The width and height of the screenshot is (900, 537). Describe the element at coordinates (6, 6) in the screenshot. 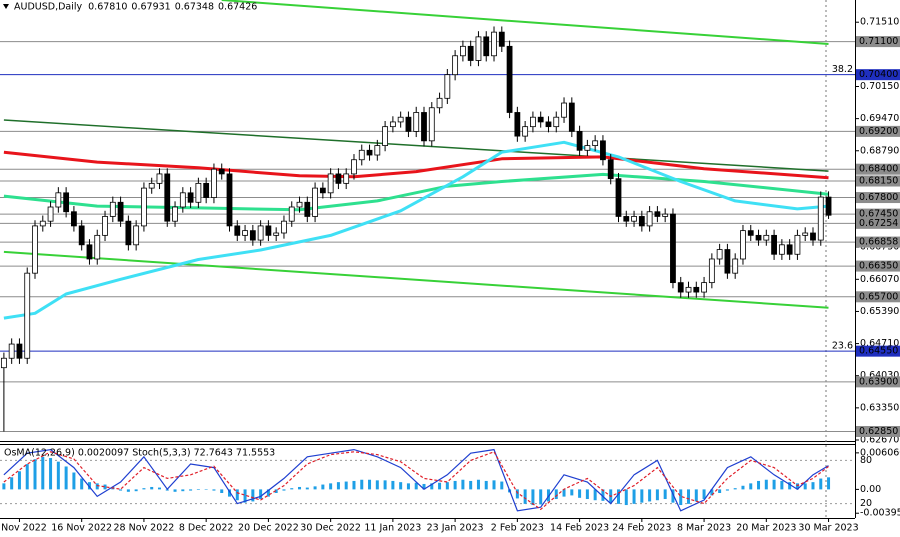

I see `symbol-menu-icon` at that location.